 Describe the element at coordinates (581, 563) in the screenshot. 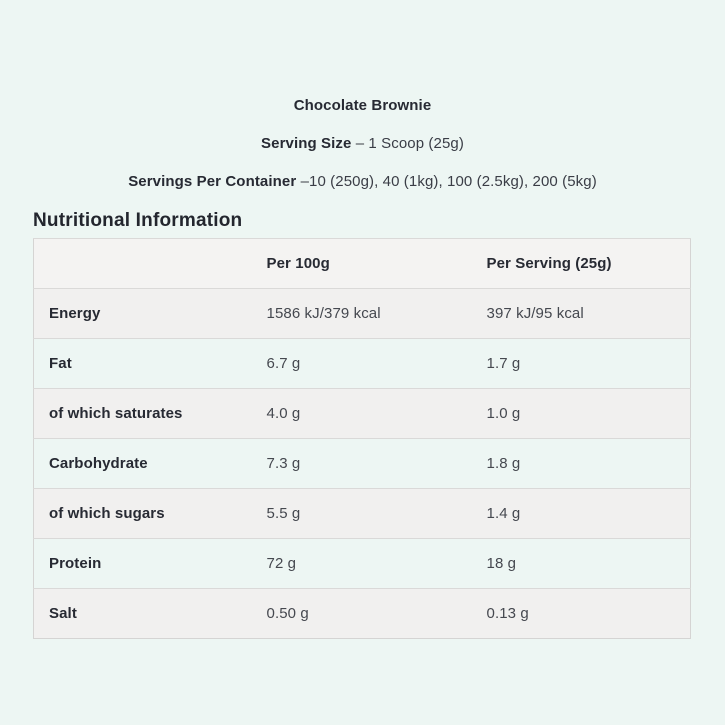

I see `row-value-per-serving: 18 g` at that location.